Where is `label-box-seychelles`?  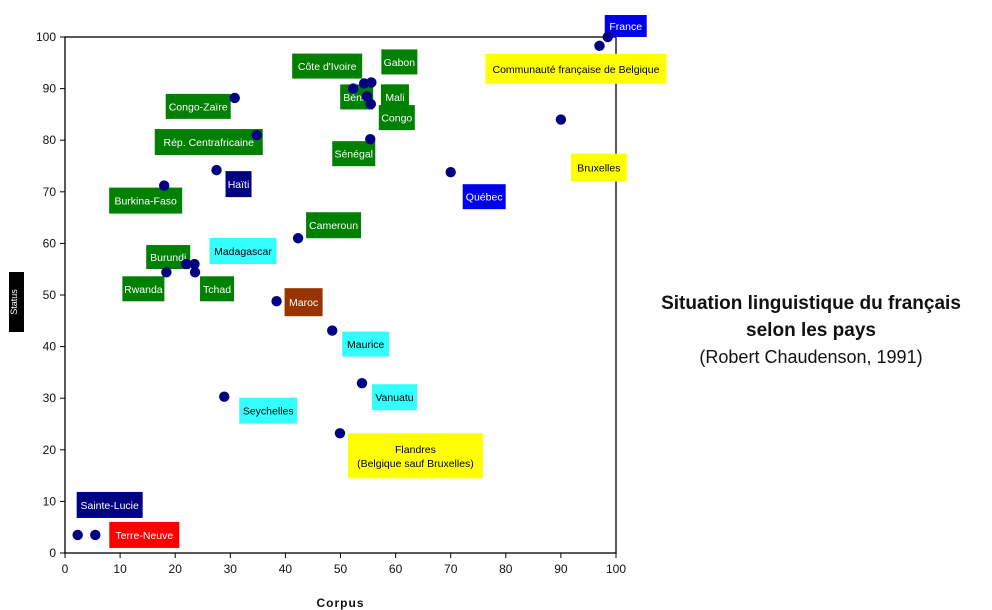
label-box-seychelles is located at coordinates (268, 410).